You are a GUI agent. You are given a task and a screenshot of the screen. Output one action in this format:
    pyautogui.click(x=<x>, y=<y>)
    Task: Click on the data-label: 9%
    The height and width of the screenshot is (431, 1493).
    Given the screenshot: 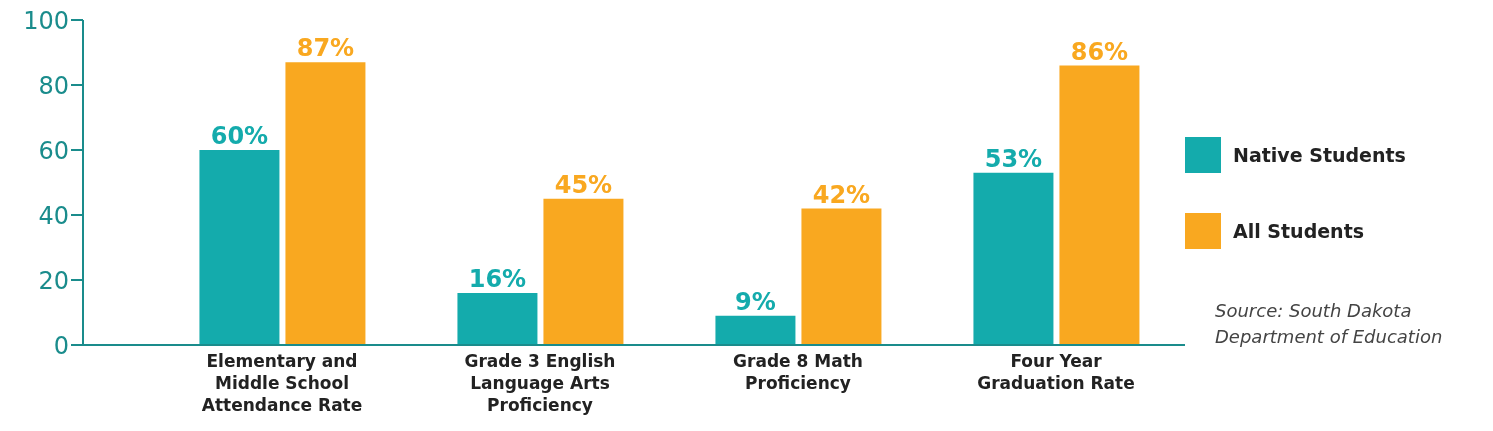 What is the action you would take?
    pyautogui.click(x=755, y=301)
    